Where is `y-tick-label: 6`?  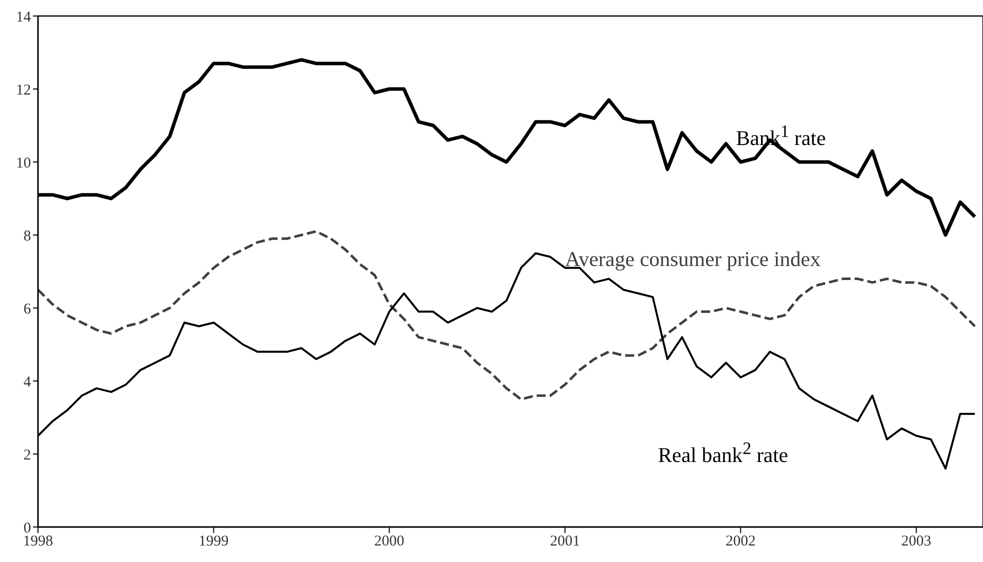
y-tick-label: 6 is located at coordinates (28, 309).